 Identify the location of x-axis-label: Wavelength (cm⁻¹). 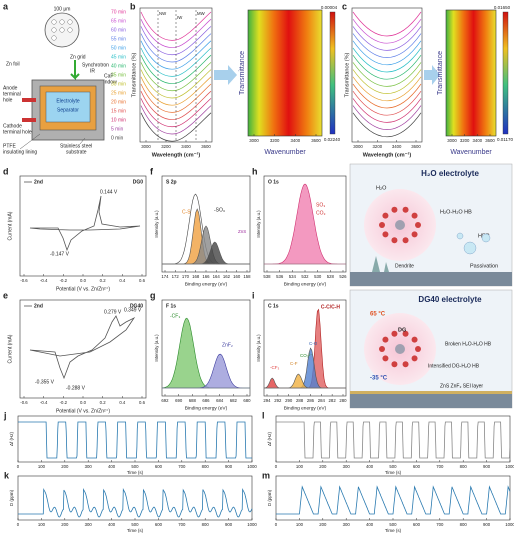
(176, 154).